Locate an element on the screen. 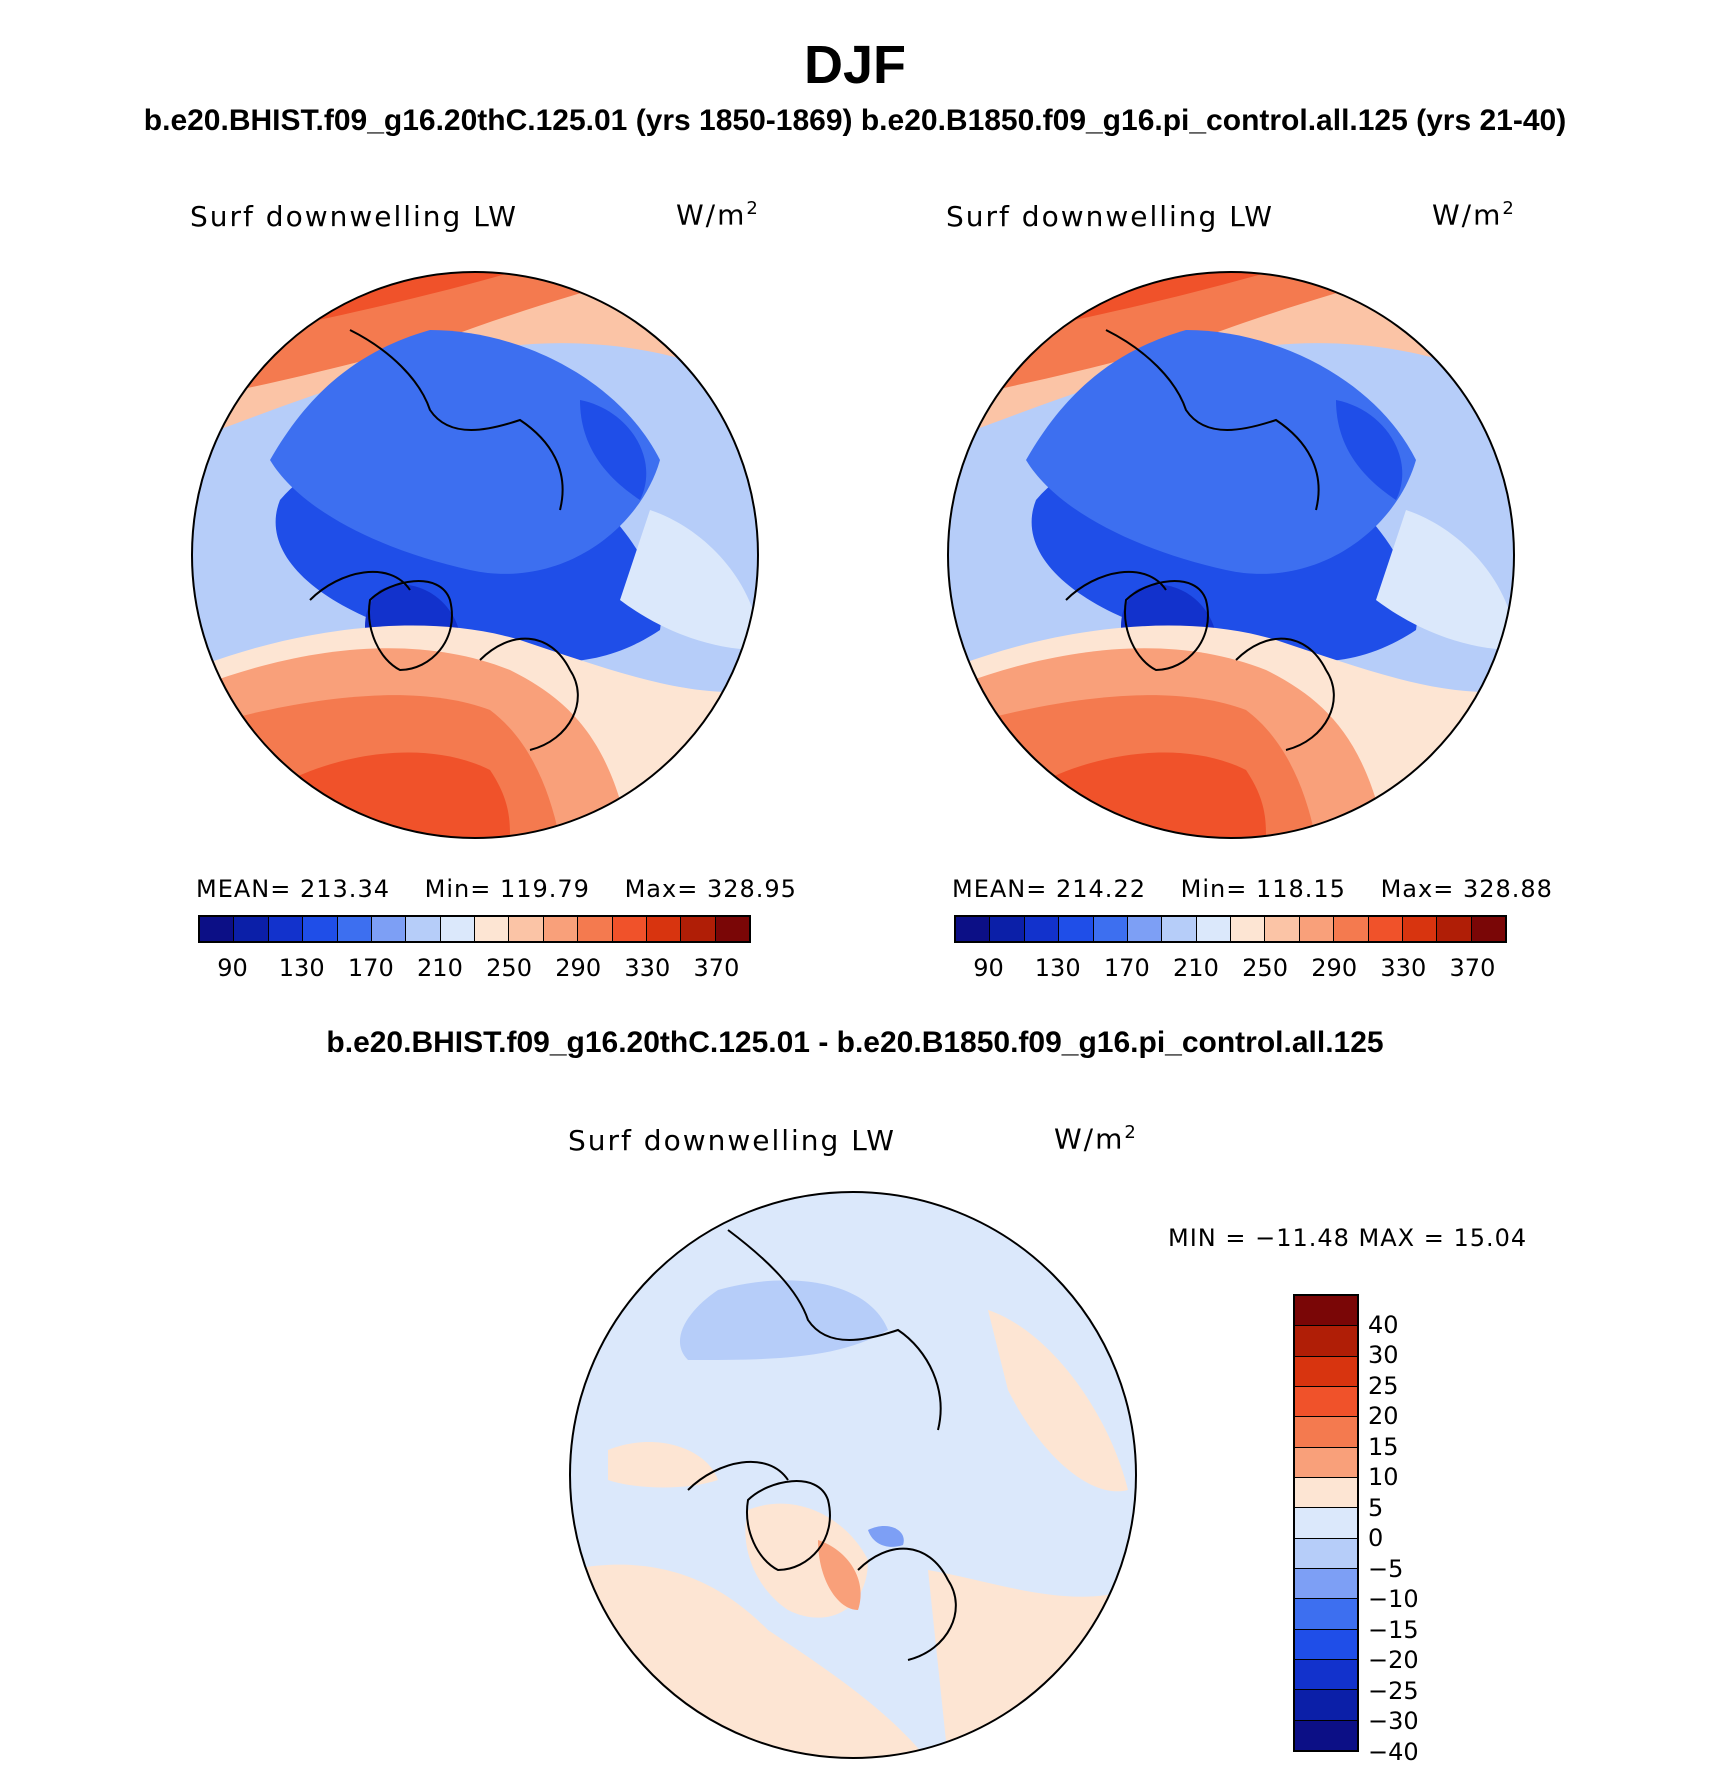 The image size is (1710, 1766). panel3-colorbar-tick-label: 25 is located at coordinates (1383, 1385).